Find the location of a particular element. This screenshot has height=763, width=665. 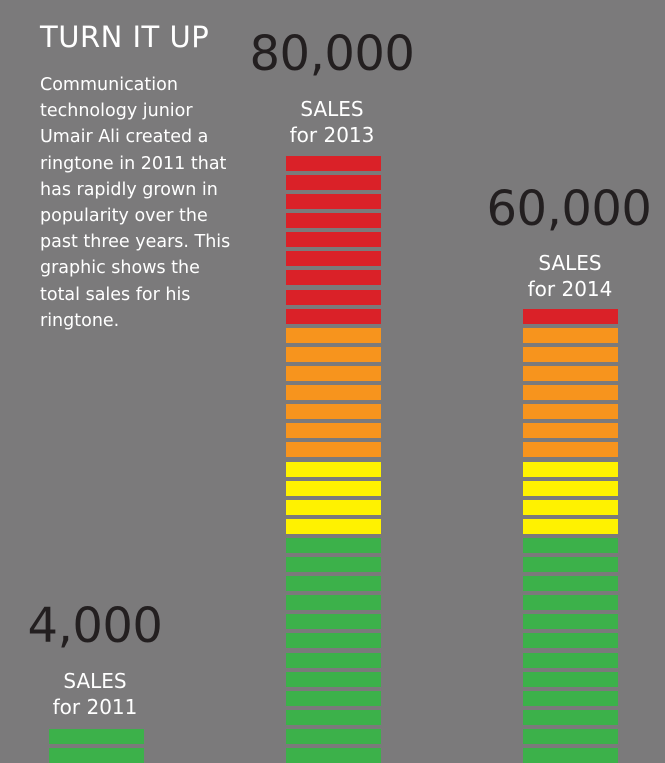

sales-label-2011: SALES for 2011 is located at coordinates (95, 694).